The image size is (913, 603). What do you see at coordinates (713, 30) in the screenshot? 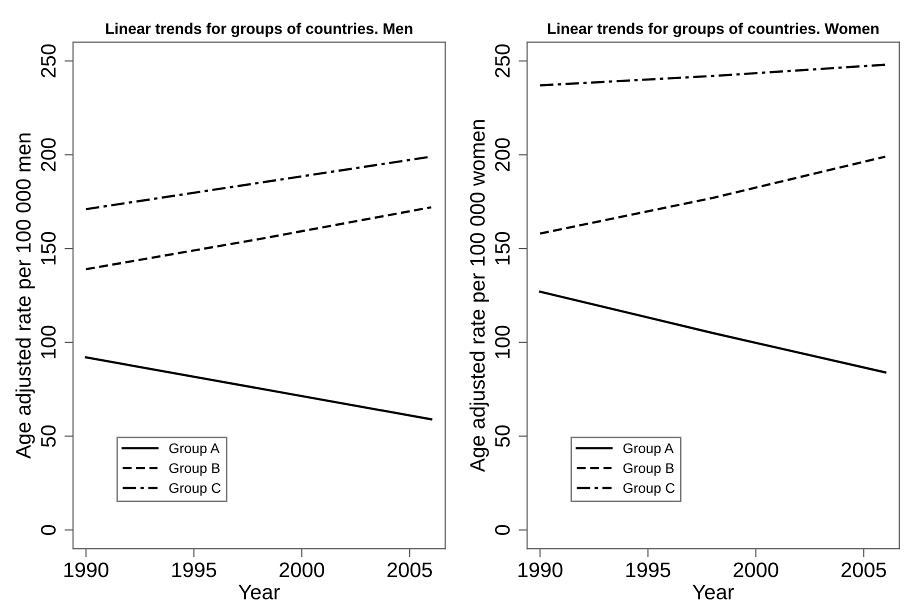
I see `chart-title: Linear trends for groups of countries. Women` at bounding box center [713, 30].